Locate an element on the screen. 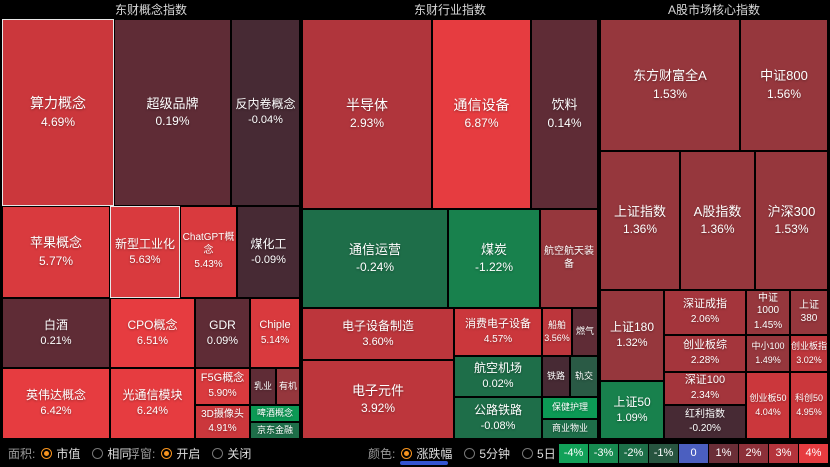 Image resolution: width=830 pixels, height=467 pixels. treemap-tile: 深证成指 2.06% is located at coordinates (705, 312).